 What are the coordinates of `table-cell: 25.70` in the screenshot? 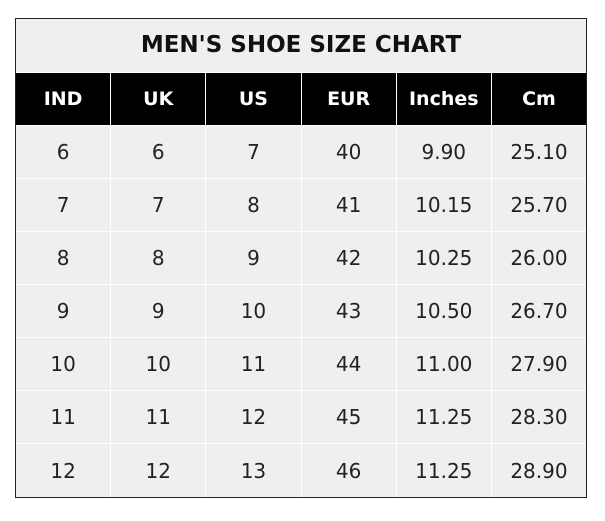 It's located at (539, 205).